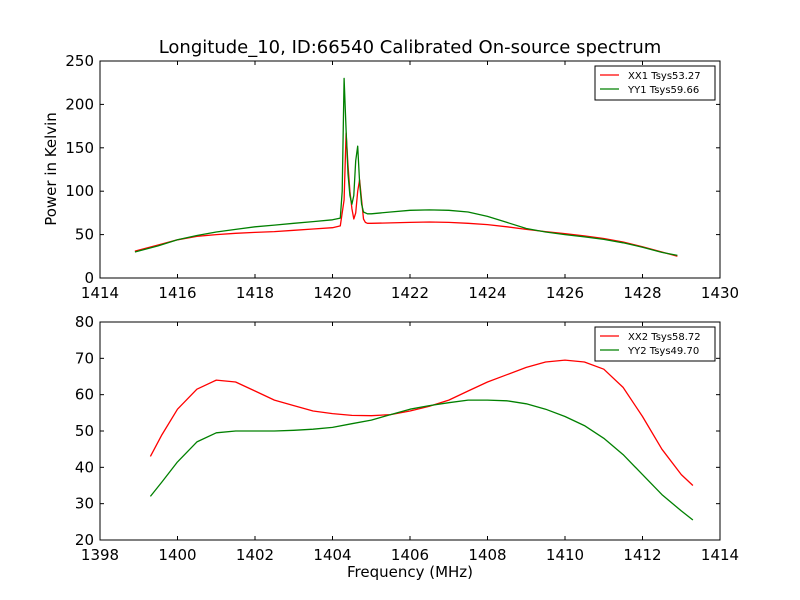 The image size is (800, 600). What do you see at coordinates (84, 540) in the screenshot?
I see `y-tick-label: 20` at bounding box center [84, 540].